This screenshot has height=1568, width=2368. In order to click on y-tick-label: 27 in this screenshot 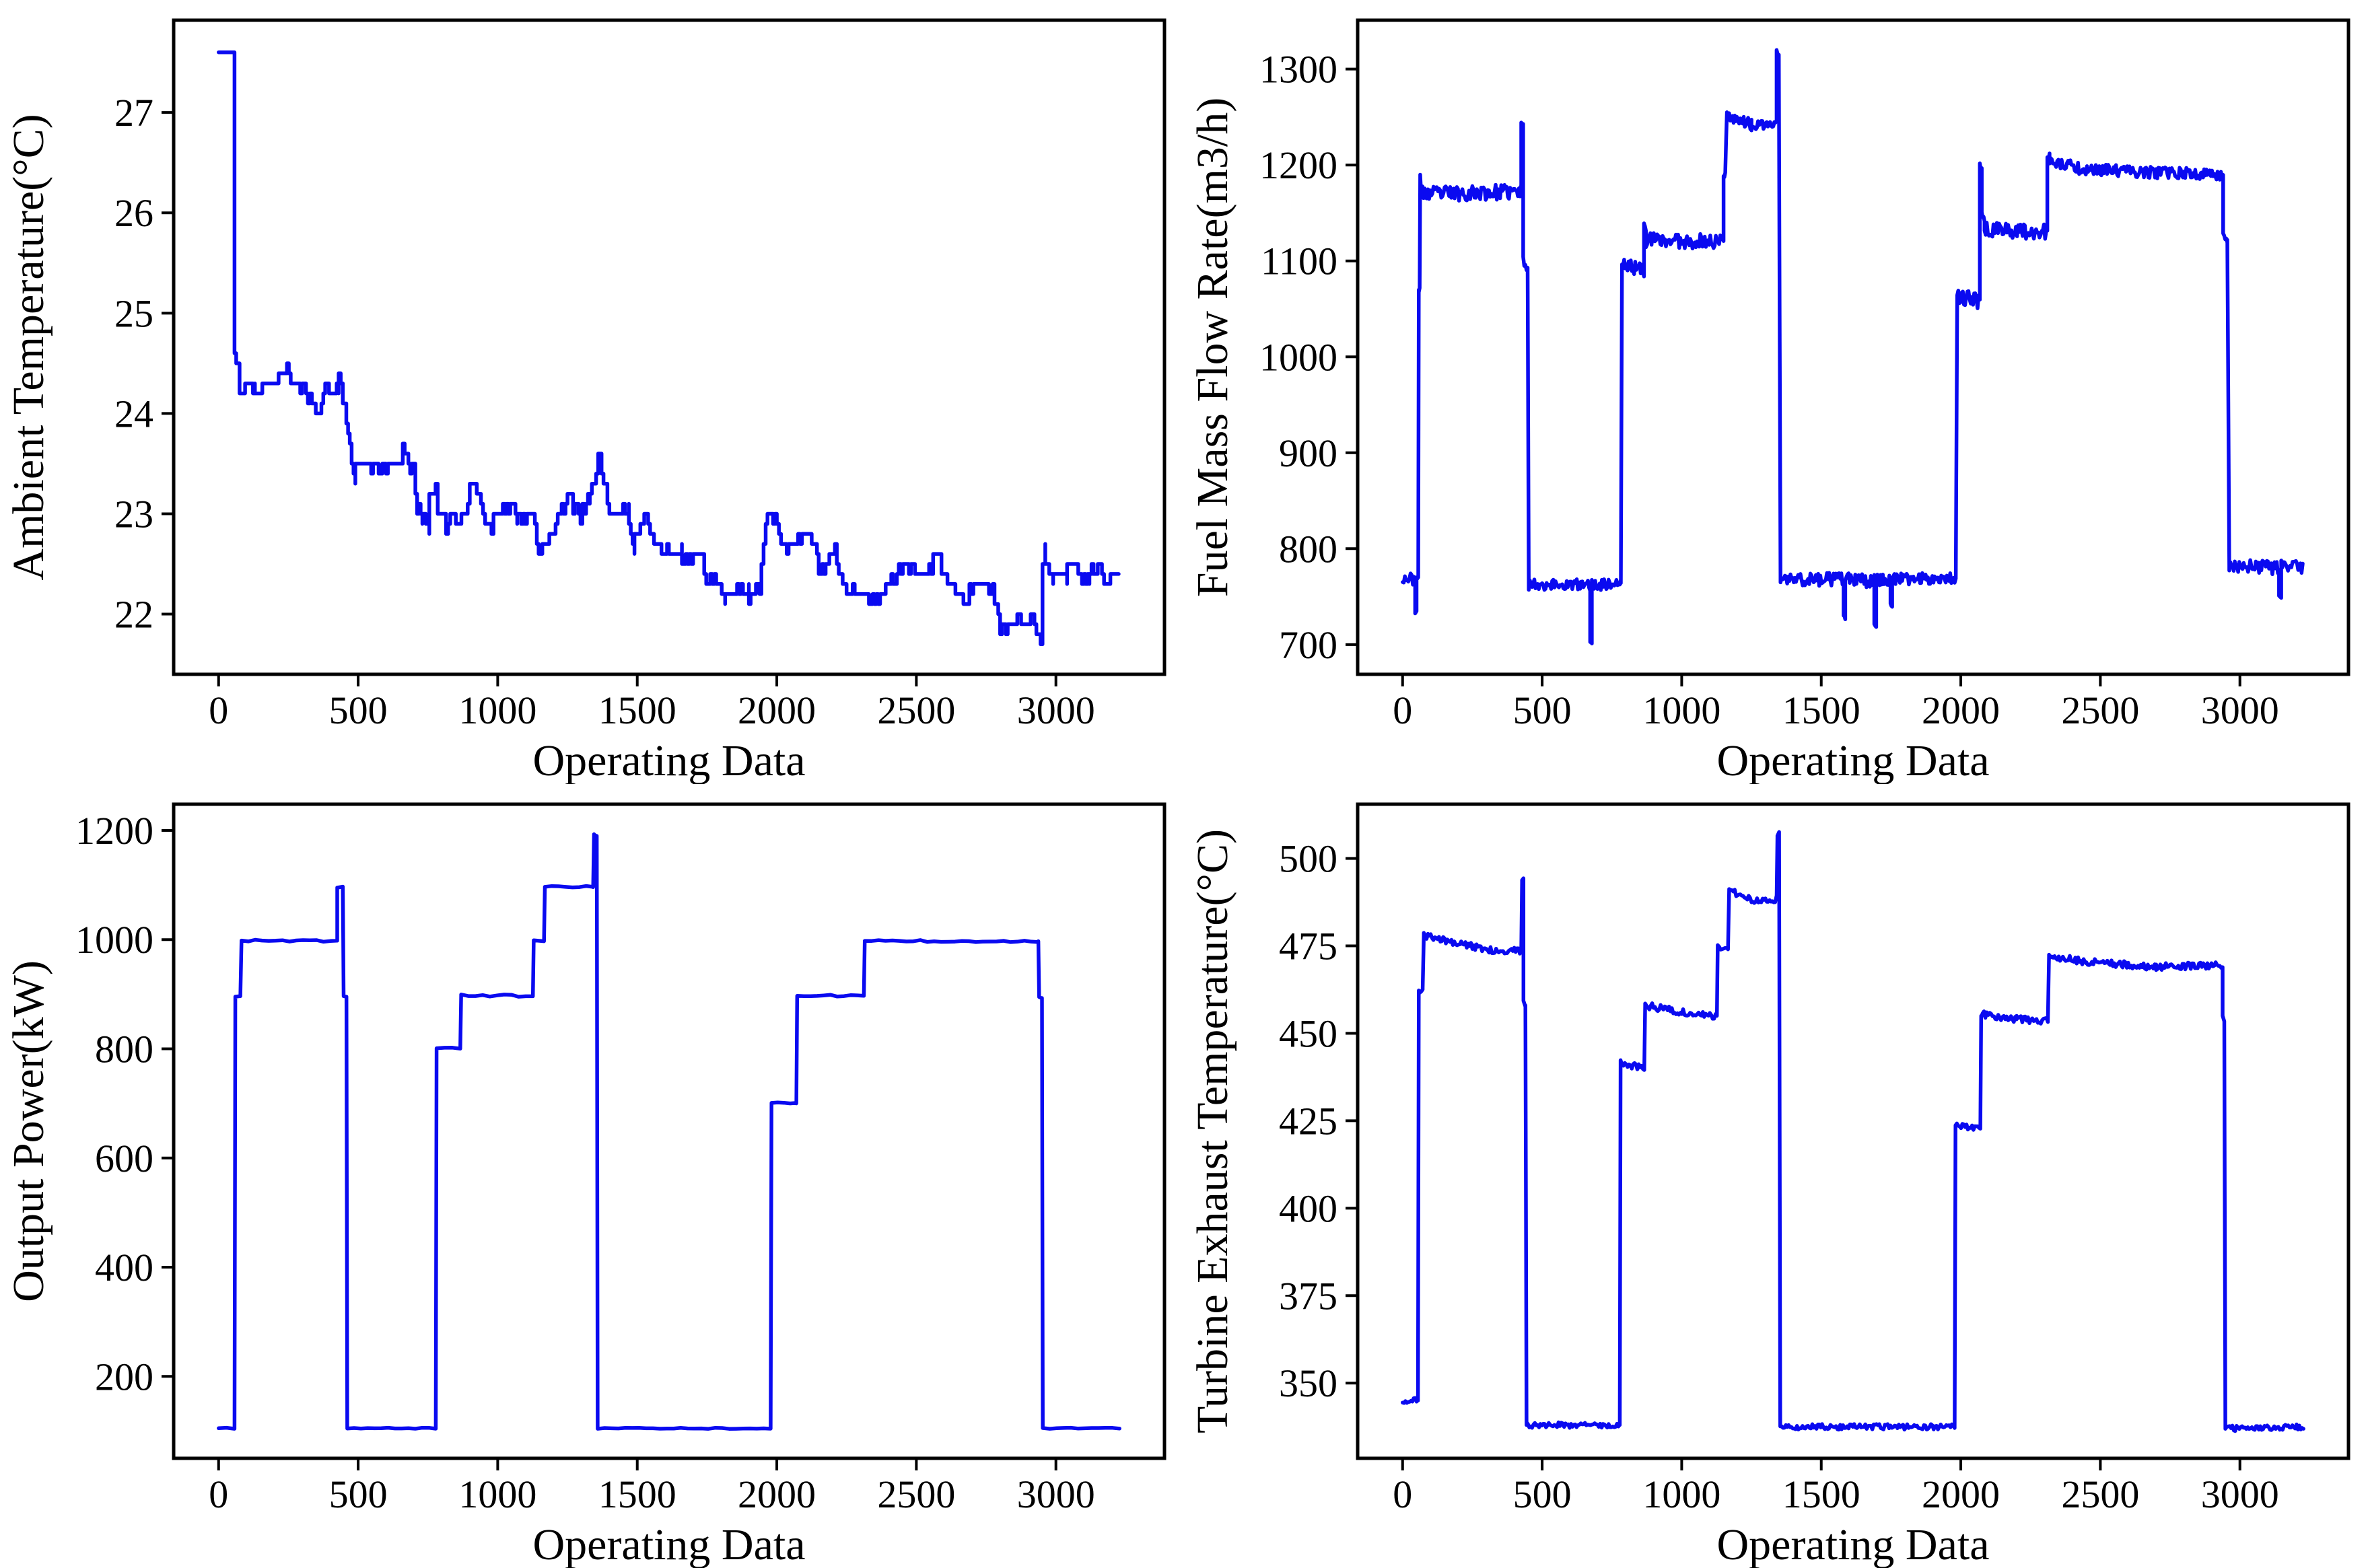, I will do `click(133, 113)`.